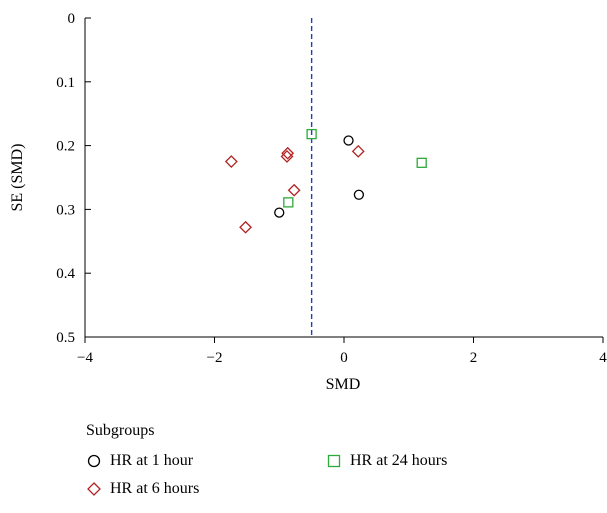 This screenshot has width=607, height=513. Describe the element at coordinates (120, 430) in the screenshot. I see `legend-title: Subgroups` at that location.